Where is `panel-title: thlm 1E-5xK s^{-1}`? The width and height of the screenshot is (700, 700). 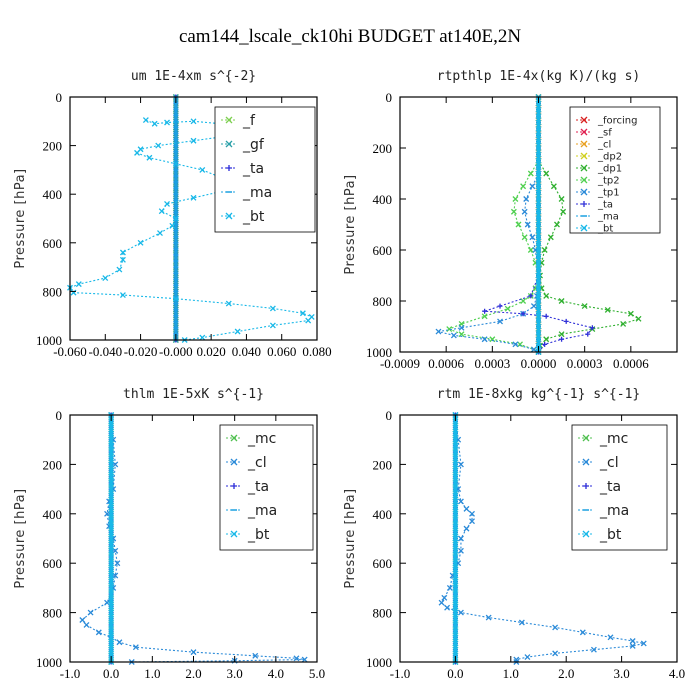
panel-title: thlm 1E-5xK s^{-1} is located at coordinates (193, 394).